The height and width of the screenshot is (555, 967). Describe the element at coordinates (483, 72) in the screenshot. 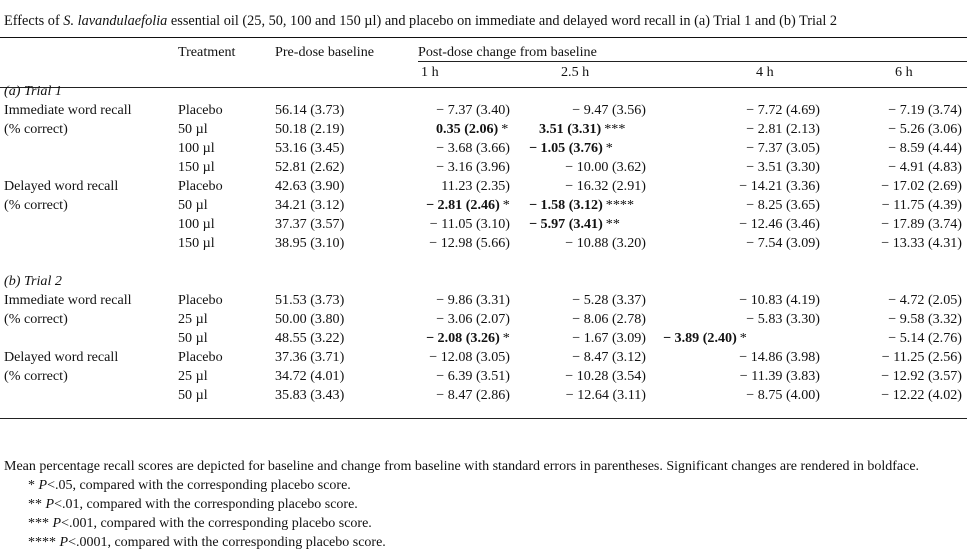

I see `header-row-2: 1 h 2.5 h 4 h 6 h` at that location.